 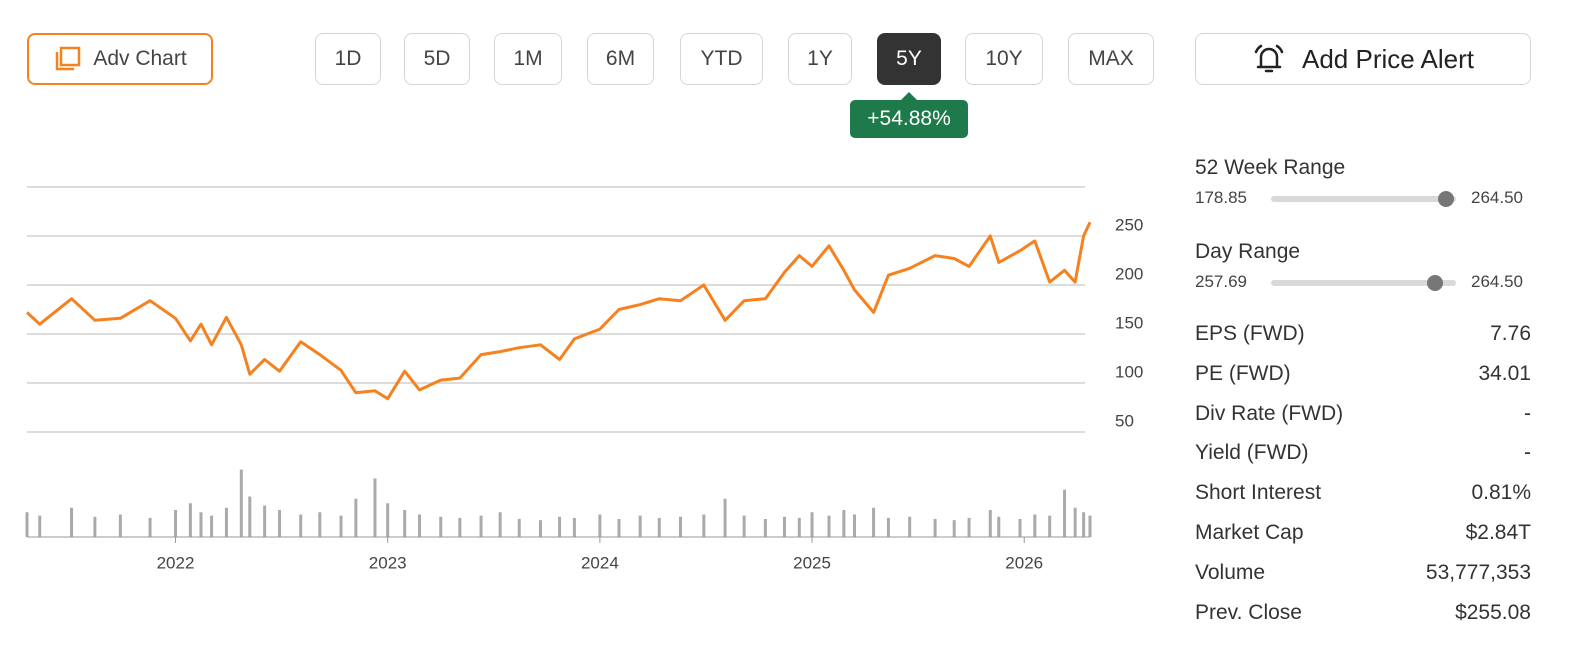 What do you see at coordinates (1248, 612) in the screenshot?
I see `stat-label: Prev. Close` at bounding box center [1248, 612].